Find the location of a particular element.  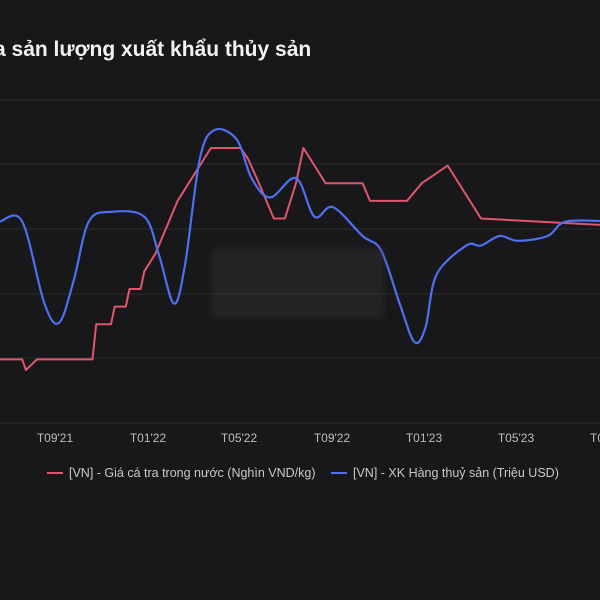

legend-item-xk-thuy-san: [VN] - XK Hàng thuỷ sản (Triệu USD) is located at coordinates (445, 473).